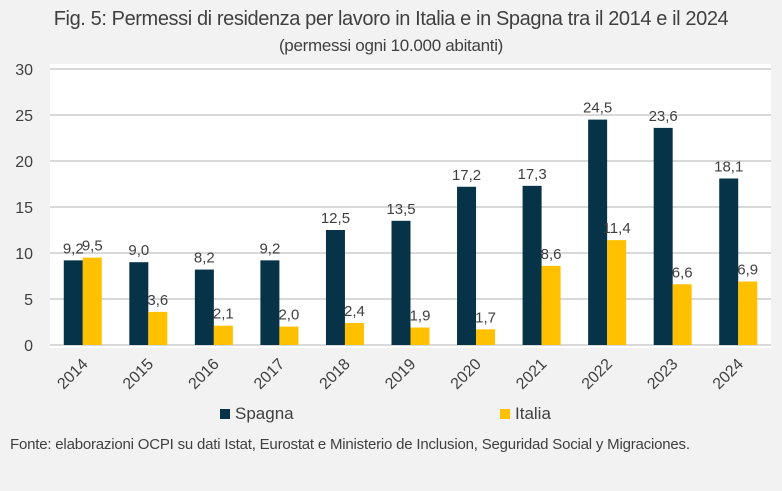 The height and width of the screenshot is (491, 782). Describe the element at coordinates (728, 166) in the screenshot. I see `data-label-spagna-2024: 18,1` at that location.